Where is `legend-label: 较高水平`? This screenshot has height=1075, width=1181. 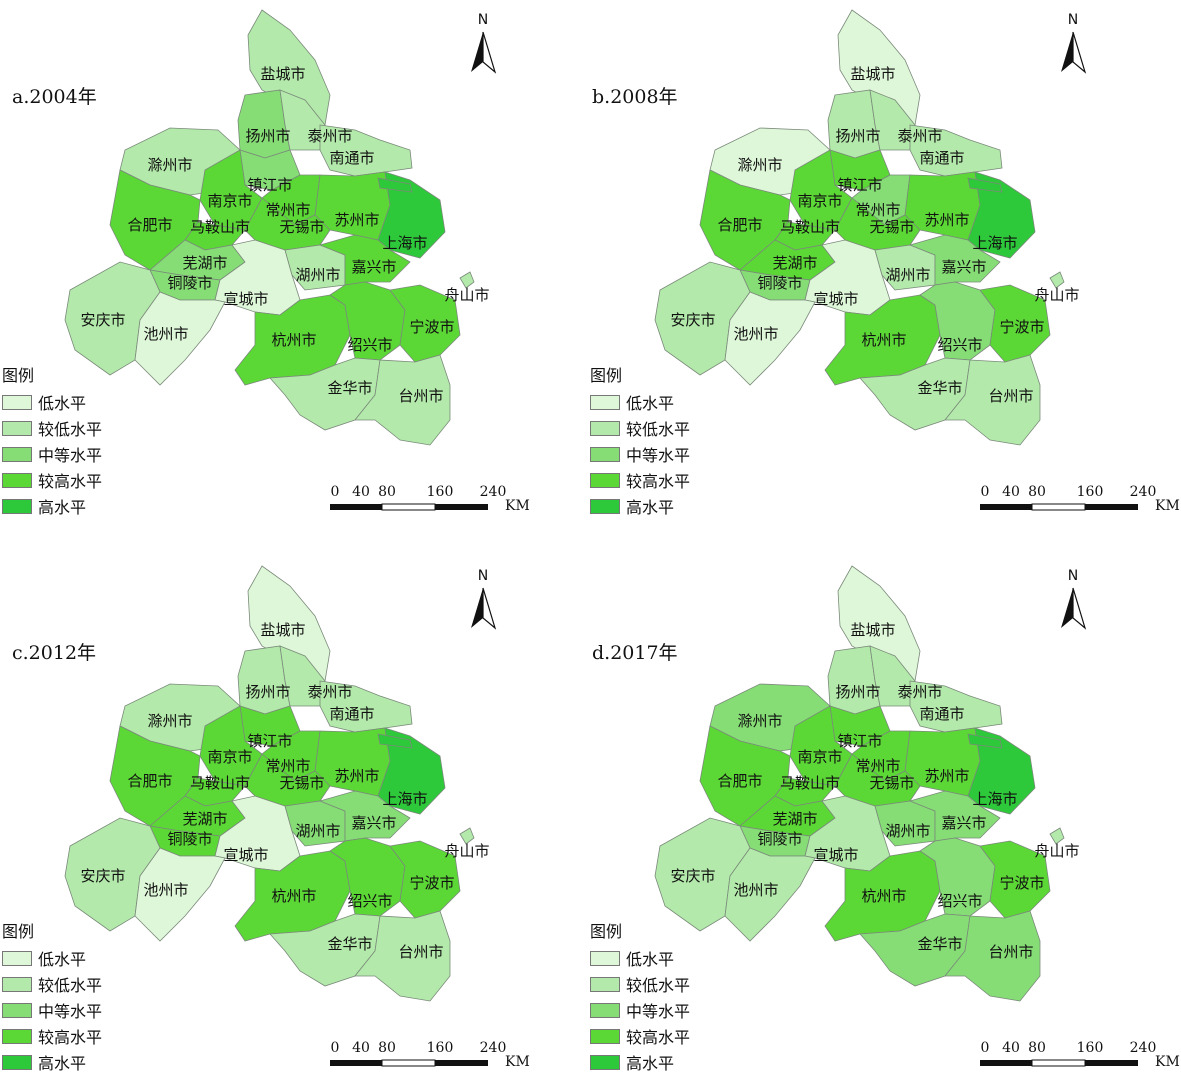
legend-label: 较高水平 is located at coordinates (658, 481).